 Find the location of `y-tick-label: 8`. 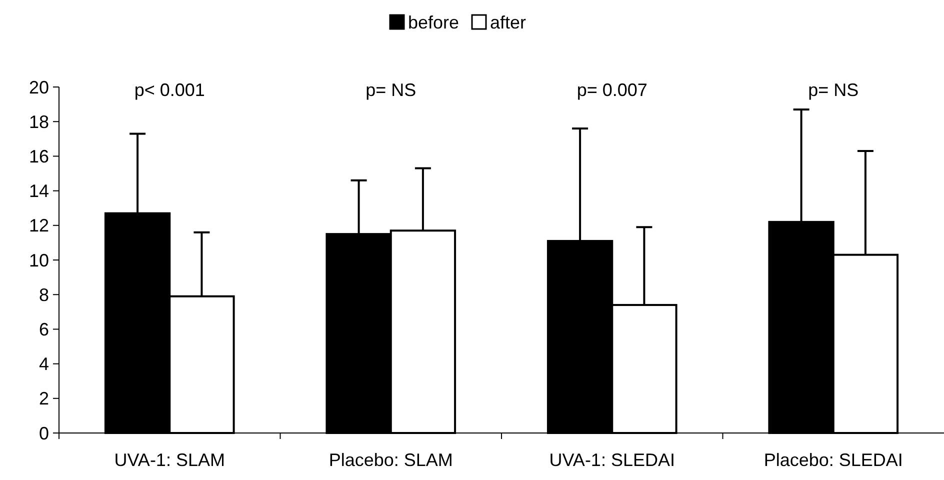

y-tick-label: 8 is located at coordinates (43, 294).